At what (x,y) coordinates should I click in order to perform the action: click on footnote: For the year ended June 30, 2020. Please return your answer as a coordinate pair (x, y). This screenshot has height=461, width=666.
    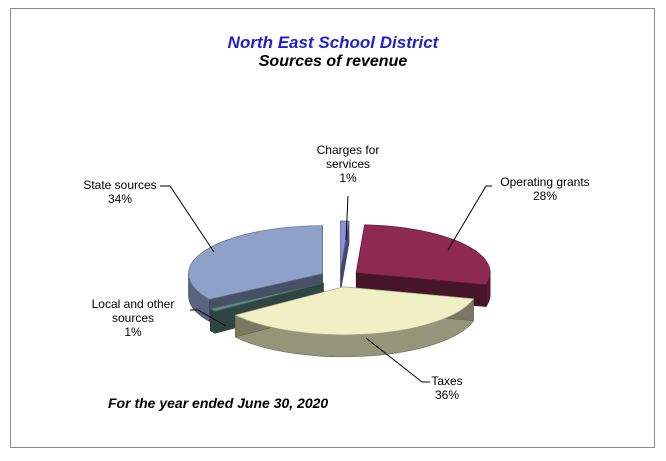
    Looking at the image, I should click on (218, 403).